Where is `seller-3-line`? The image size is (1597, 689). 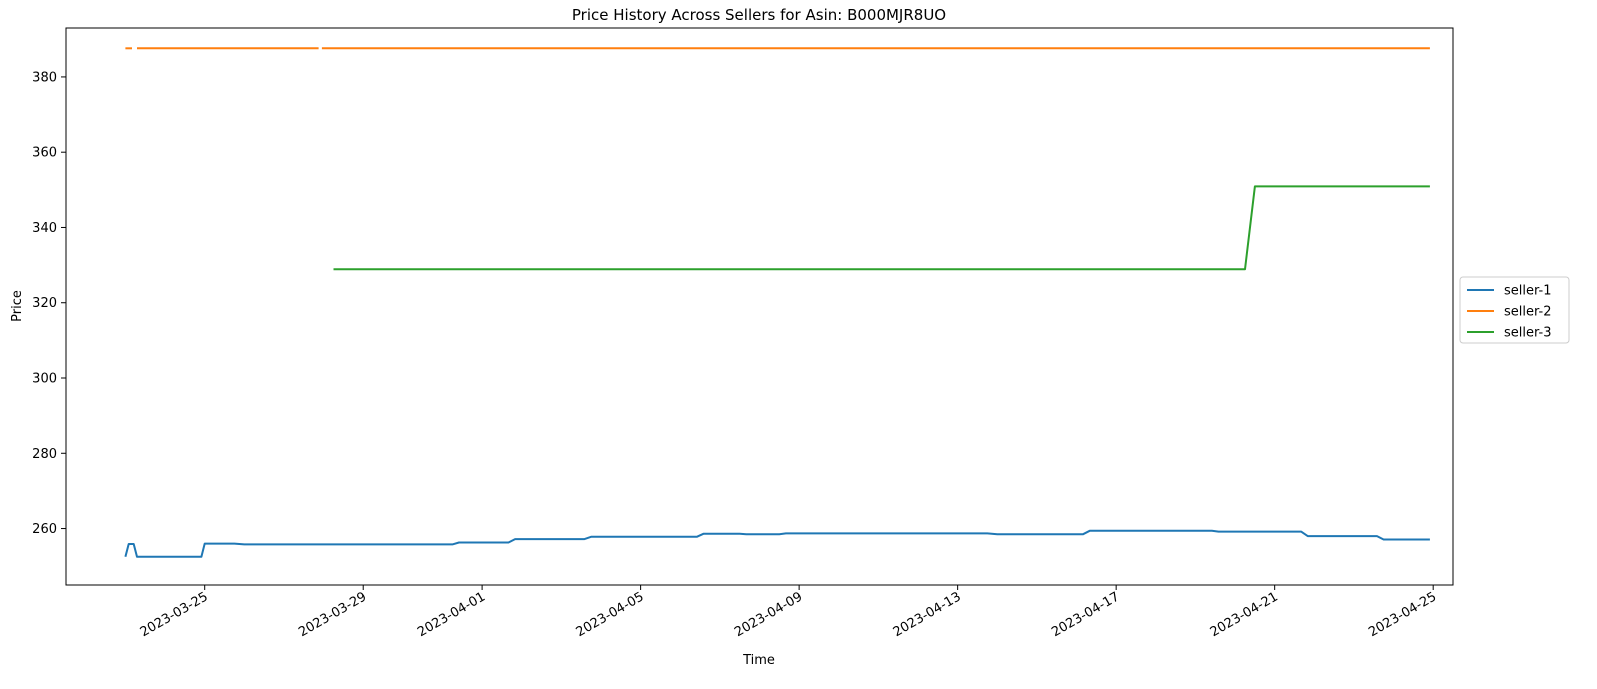
seller-3-line is located at coordinates (881, 228).